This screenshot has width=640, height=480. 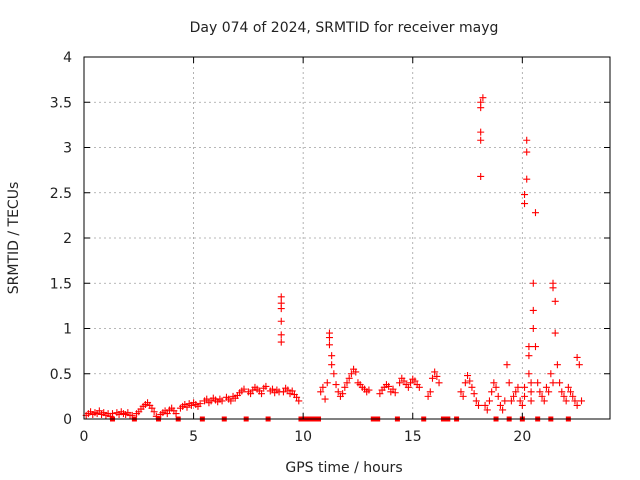 I want to click on y-tick-label: 1, so click(x=67, y=330).